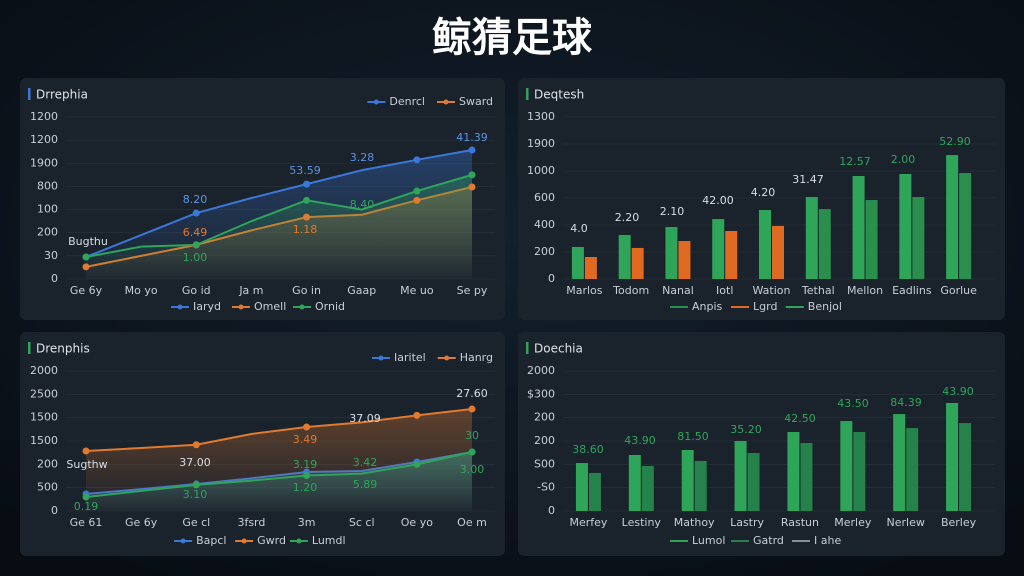 The image size is (1024, 576). What do you see at coordinates (195, 199) in the screenshot?
I see `annotation: 8.20` at bounding box center [195, 199].